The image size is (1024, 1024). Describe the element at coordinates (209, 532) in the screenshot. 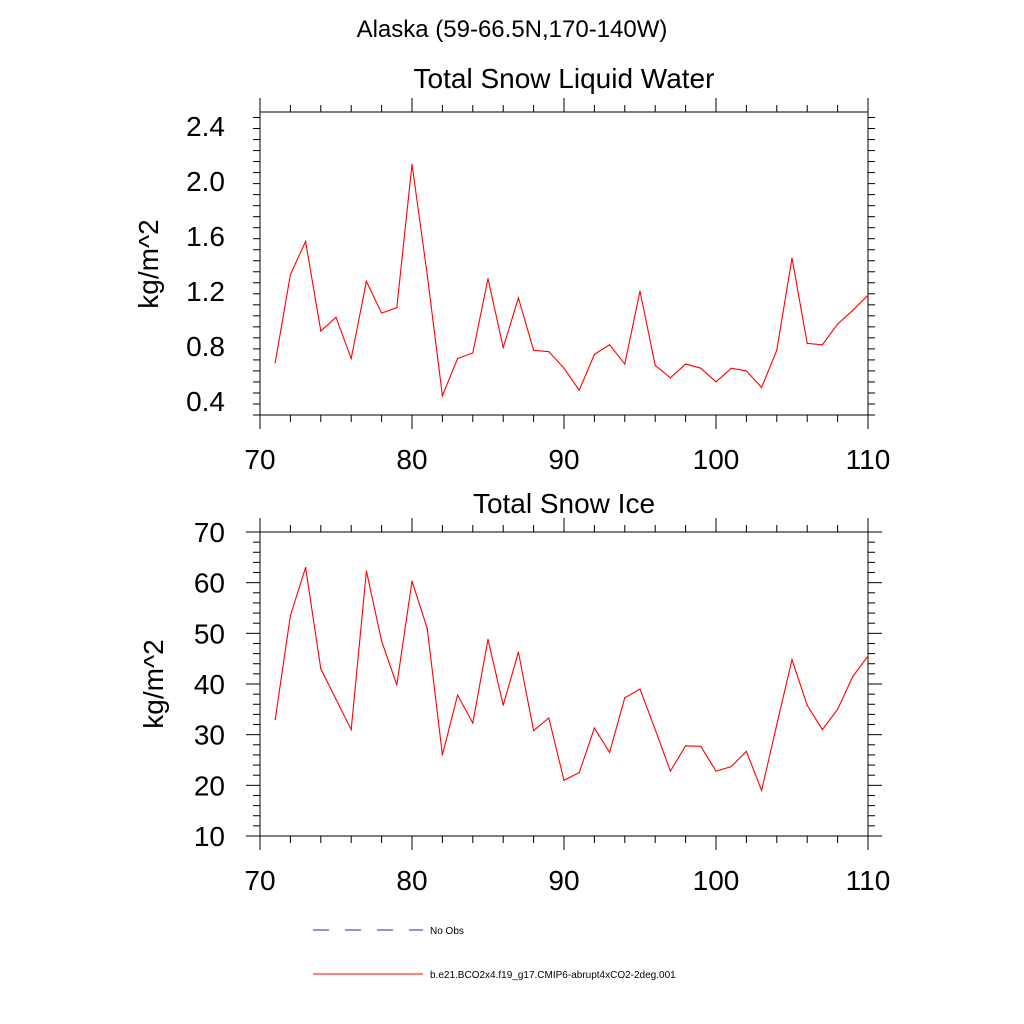

I see `y-tick-label: 70` at that location.